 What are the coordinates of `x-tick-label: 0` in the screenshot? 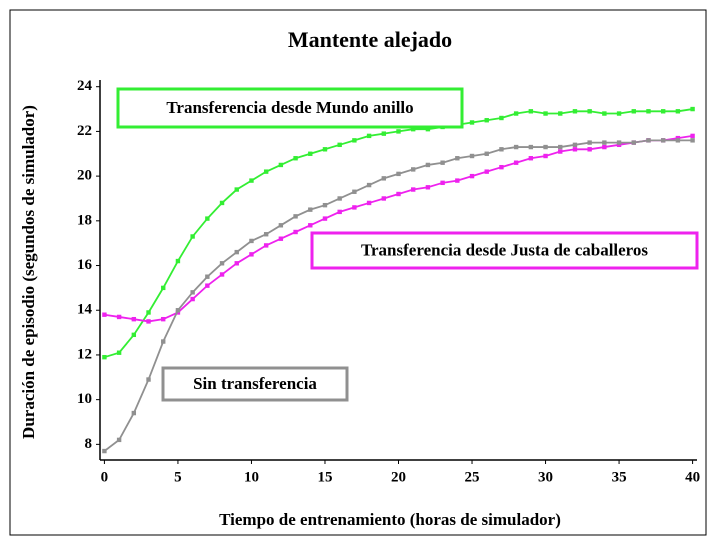 It's located at (105, 477).